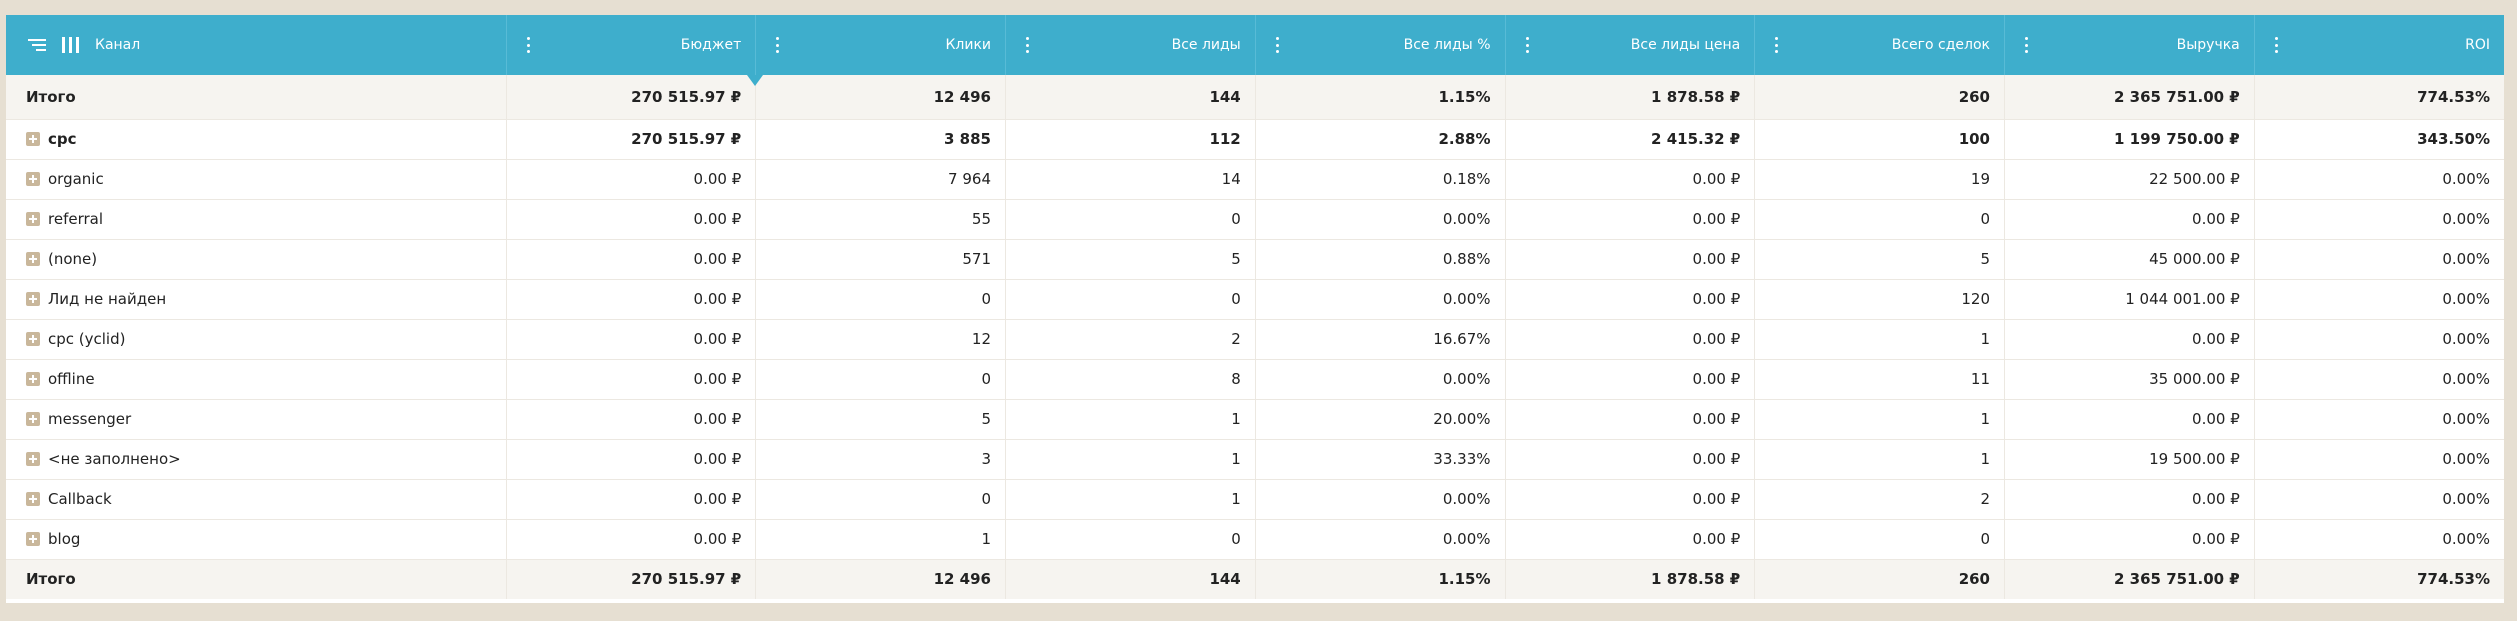  What do you see at coordinates (256, 459) in the screenshot?
I see `channel-cell: <не заполнено>` at bounding box center [256, 459].